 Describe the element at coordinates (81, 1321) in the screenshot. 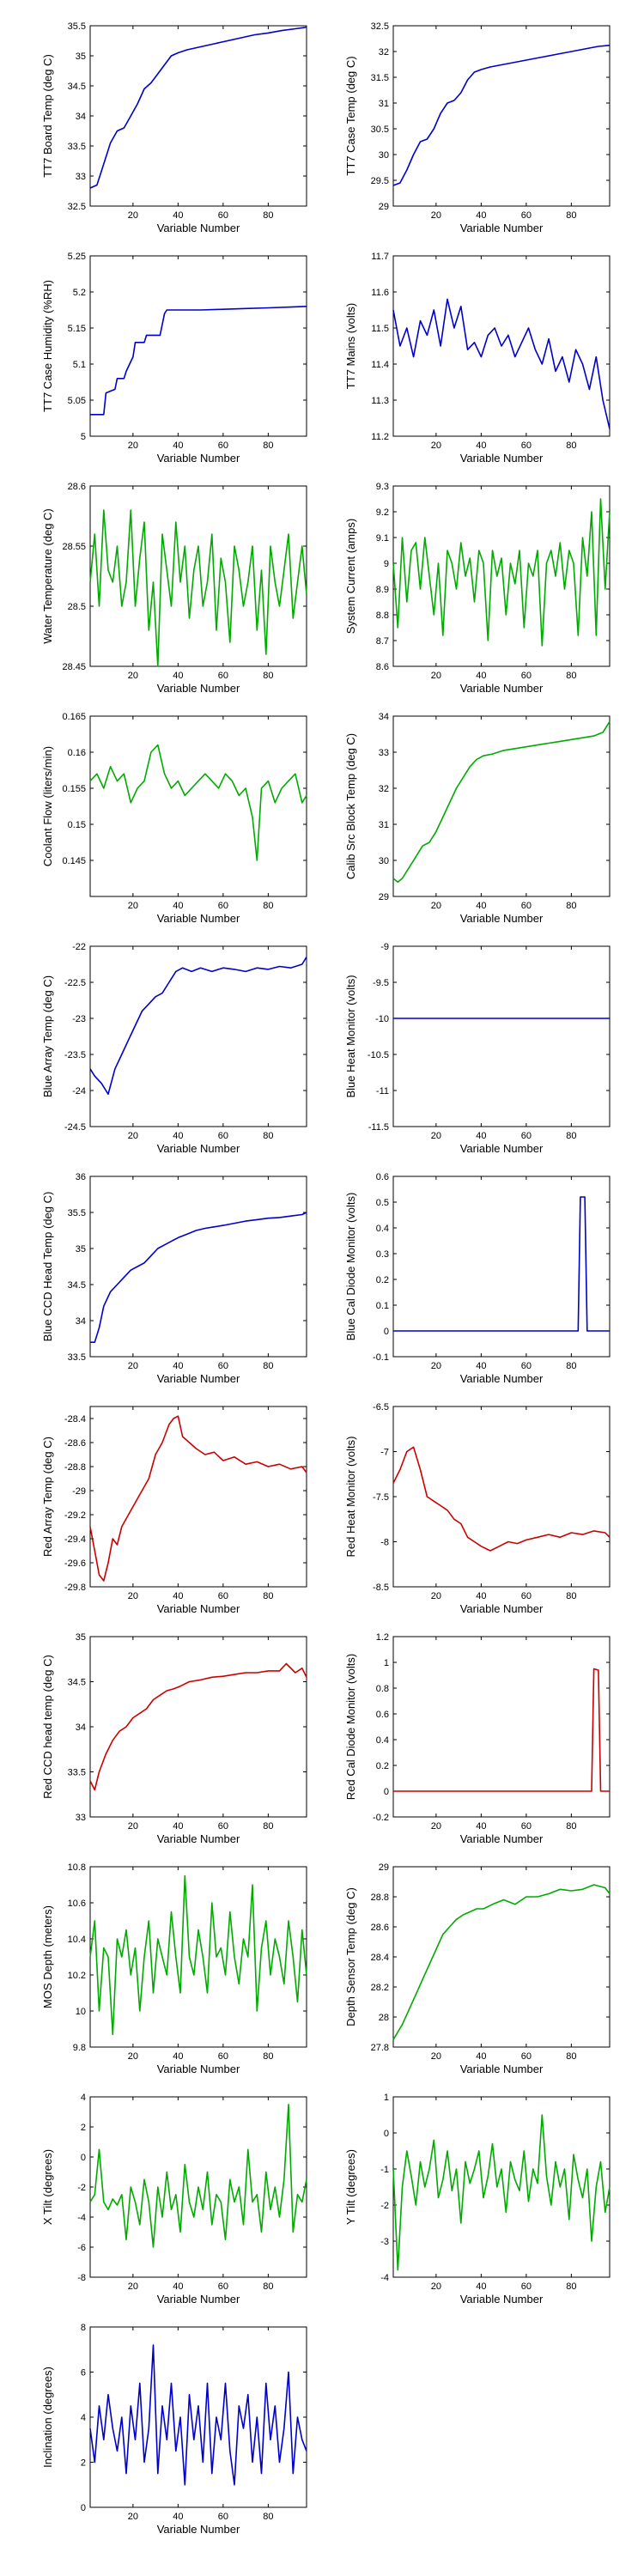

I see `y-tick-label: 34` at that location.